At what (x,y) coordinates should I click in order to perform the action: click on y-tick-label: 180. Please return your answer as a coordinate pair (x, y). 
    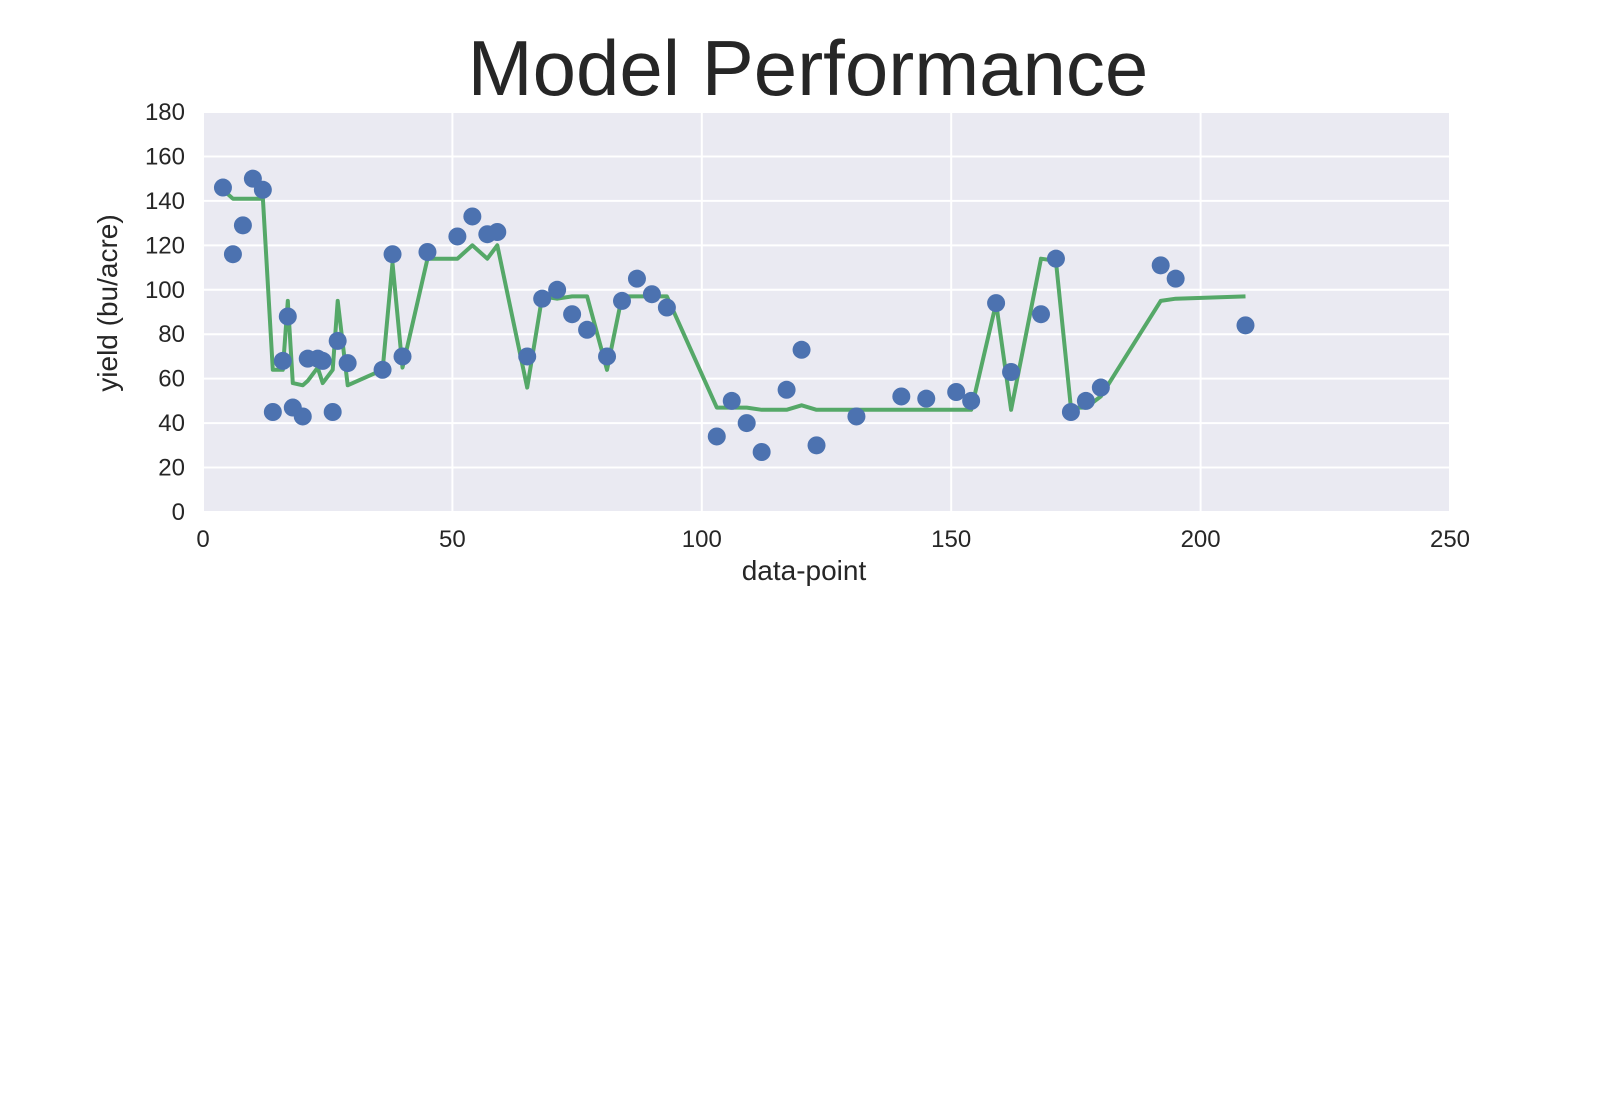
    Looking at the image, I should click on (165, 112).